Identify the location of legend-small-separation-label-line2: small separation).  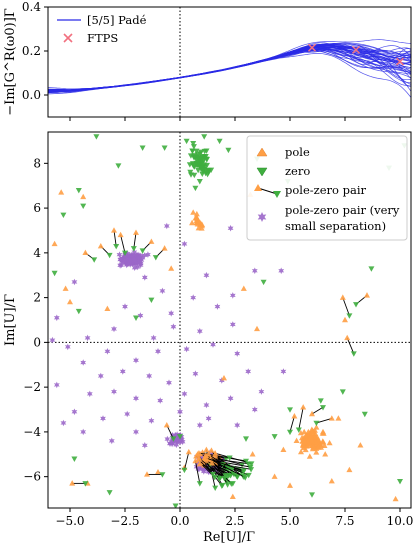
(335, 226).